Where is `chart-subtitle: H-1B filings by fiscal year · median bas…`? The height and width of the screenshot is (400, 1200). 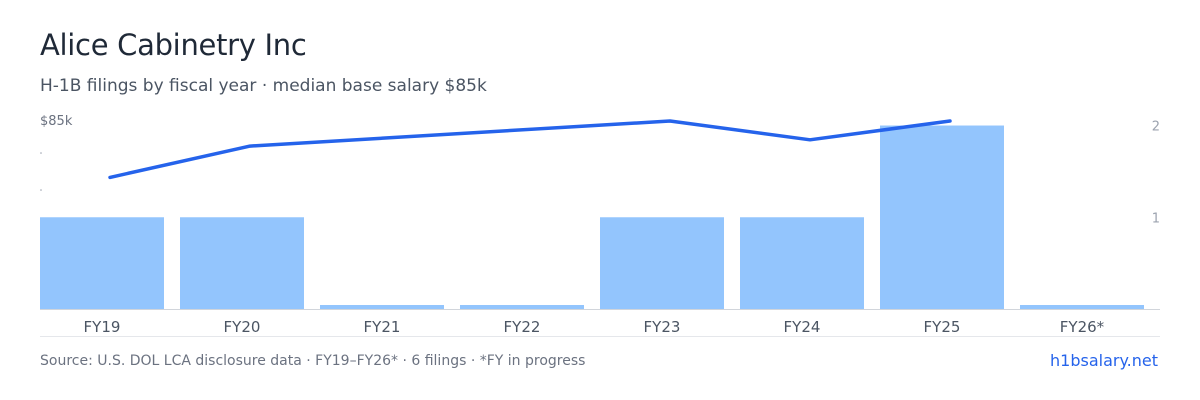 chart-subtitle: H-1B filings by fiscal year · median bas… is located at coordinates (263, 86).